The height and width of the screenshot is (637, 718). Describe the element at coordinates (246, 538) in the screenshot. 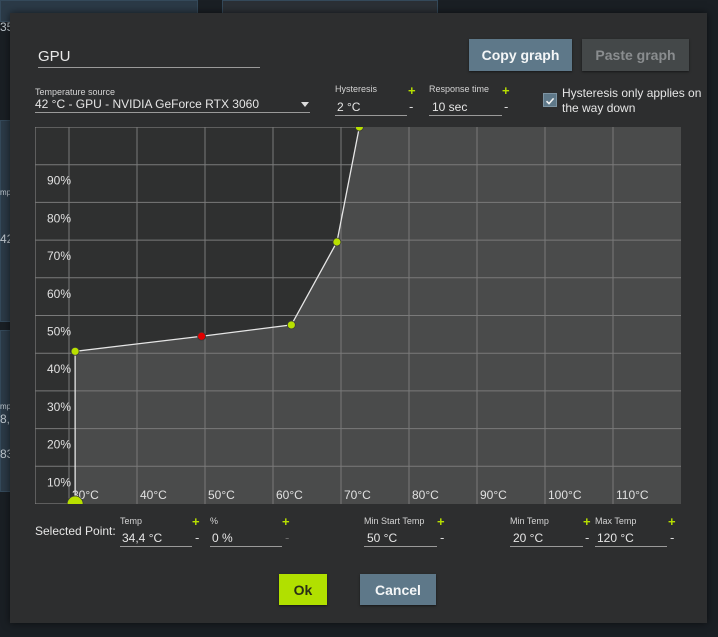

I see `percent-field: 0 %` at that location.